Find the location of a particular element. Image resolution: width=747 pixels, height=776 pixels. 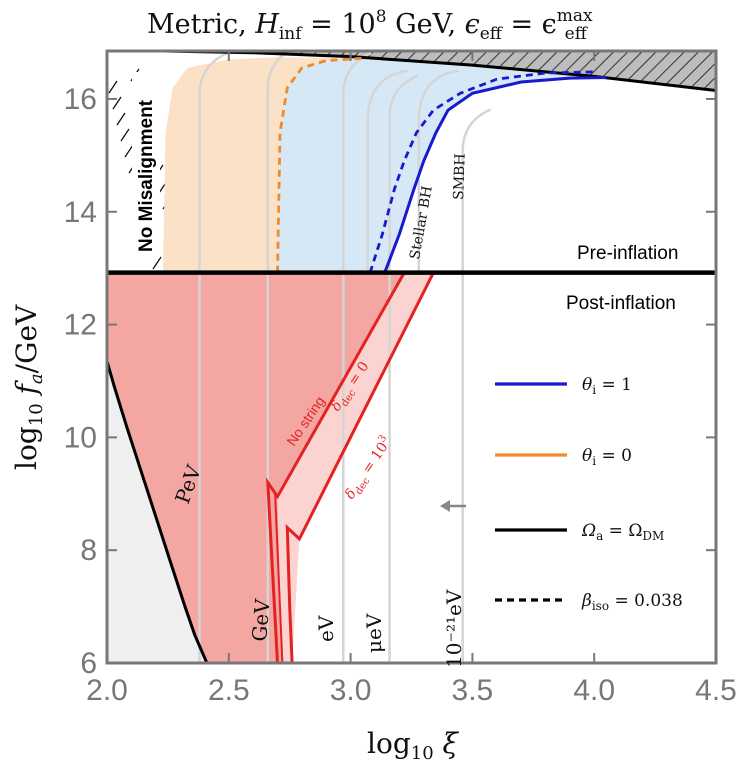

svg-text:Metric, Hinf = 108 GeV, ϵeff: Metric, Hinf = 108 GeV, ϵeff = ϵmax eff is located at coordinates (370, 25).